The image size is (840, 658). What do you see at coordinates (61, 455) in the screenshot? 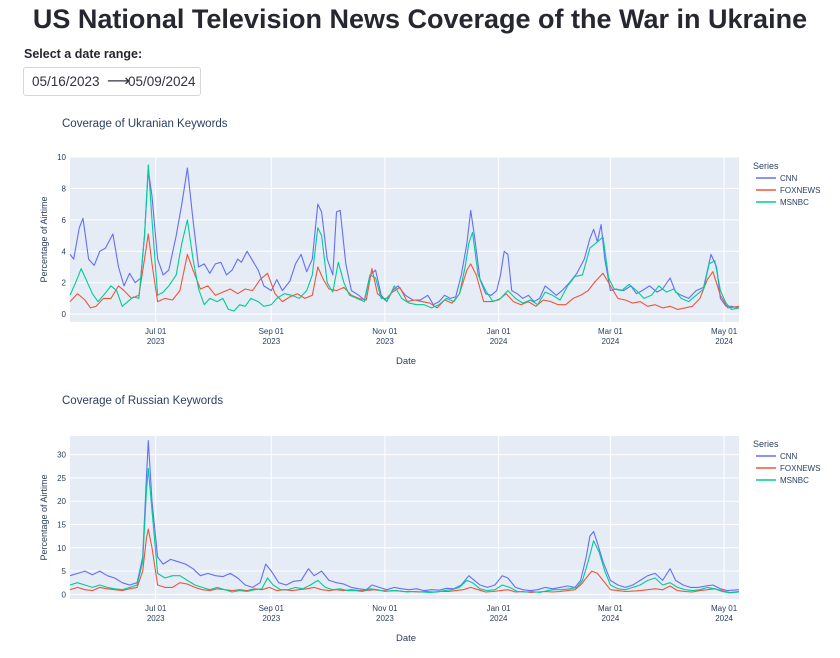
I see `y-tick-label: 30` at bounding box center [61, 455].